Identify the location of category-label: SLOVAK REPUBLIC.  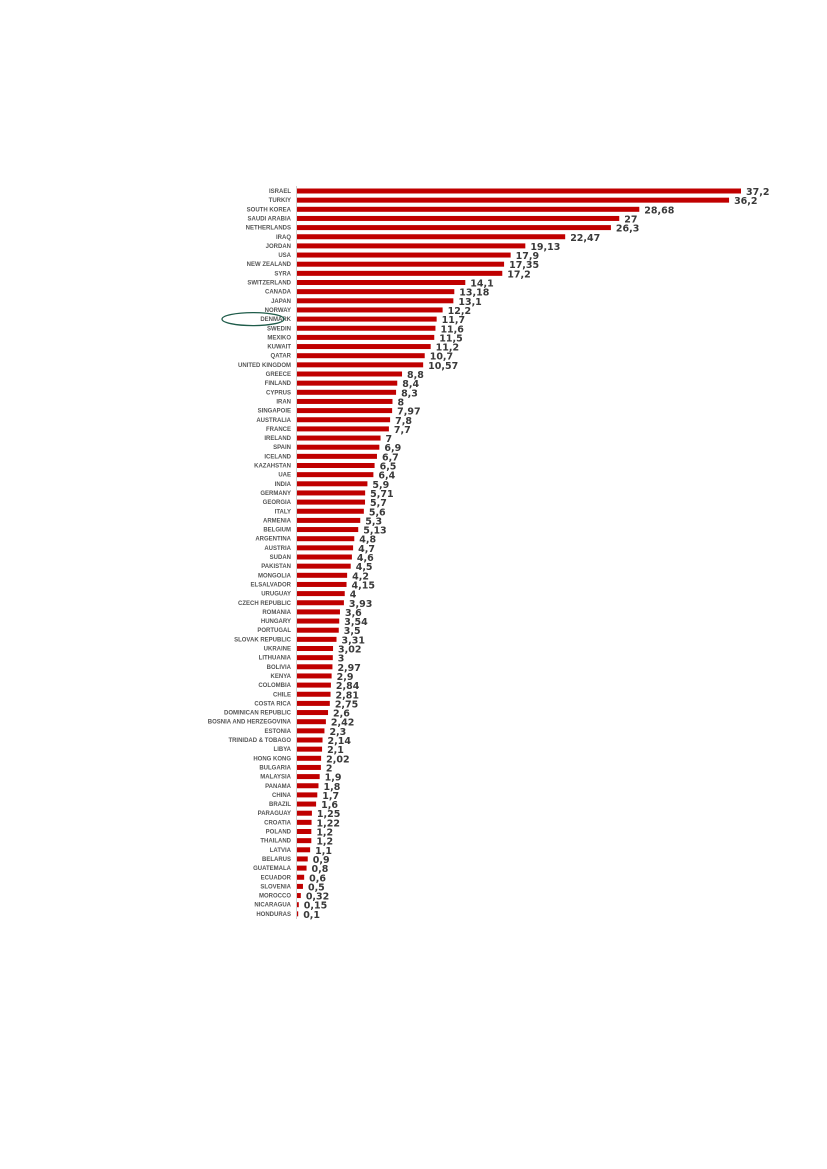
(263, 640).